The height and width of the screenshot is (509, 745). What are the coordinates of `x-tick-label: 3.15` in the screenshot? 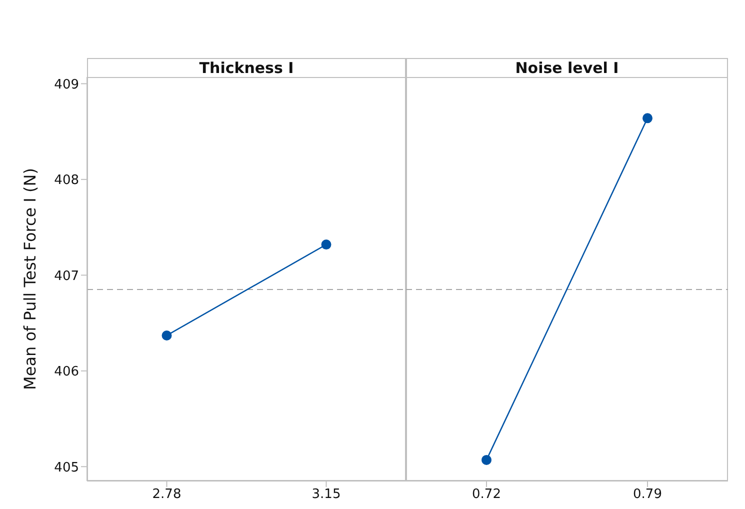 It's located at (326, 494).